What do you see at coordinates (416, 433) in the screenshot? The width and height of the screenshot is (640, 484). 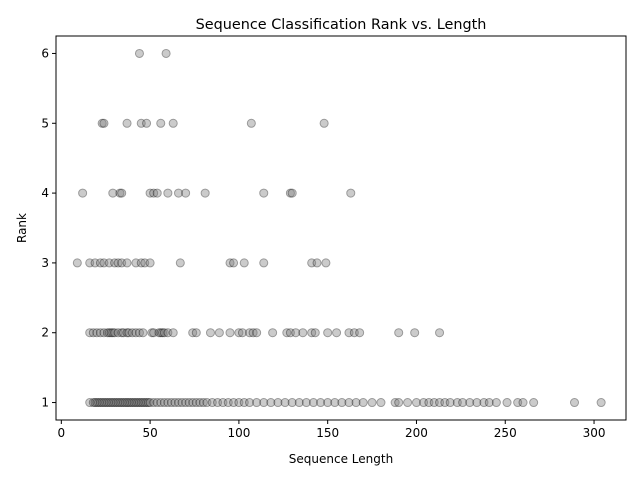 I see `x-tick-label: 200` at bounding box center [416, 433].